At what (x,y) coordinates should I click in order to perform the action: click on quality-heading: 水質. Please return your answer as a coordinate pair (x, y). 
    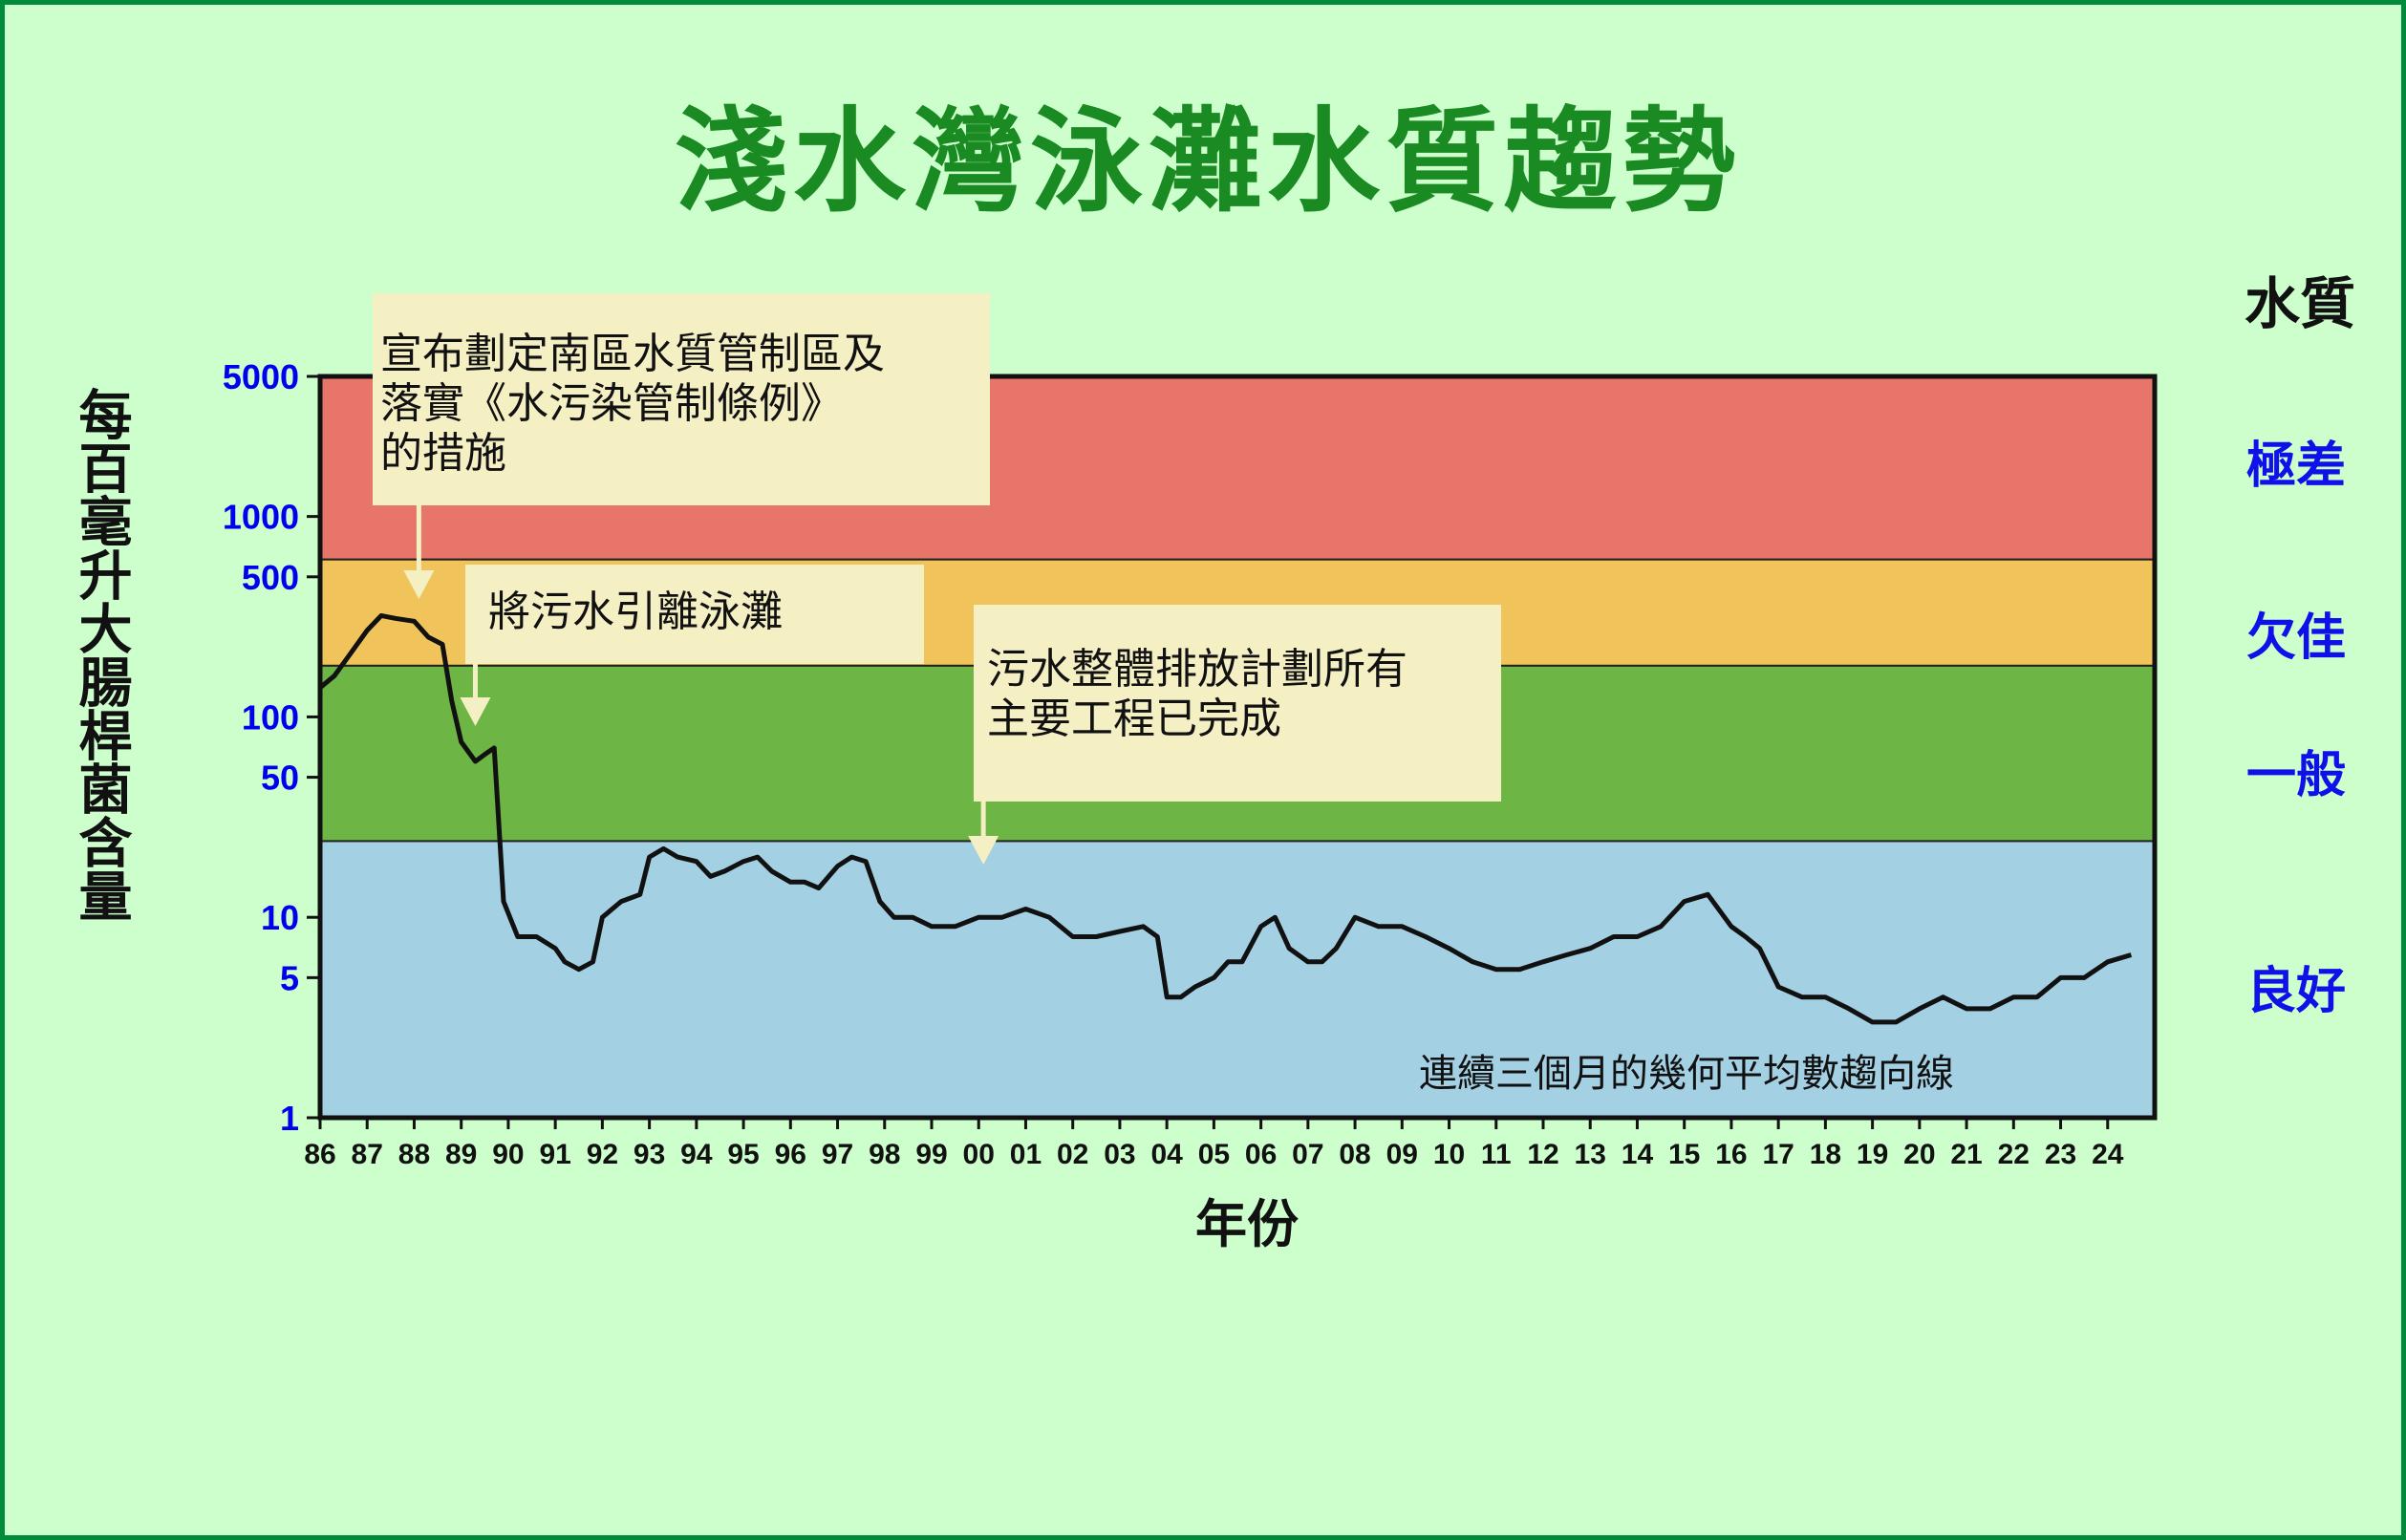
    Looking at the image, I should click on (2299, 303).